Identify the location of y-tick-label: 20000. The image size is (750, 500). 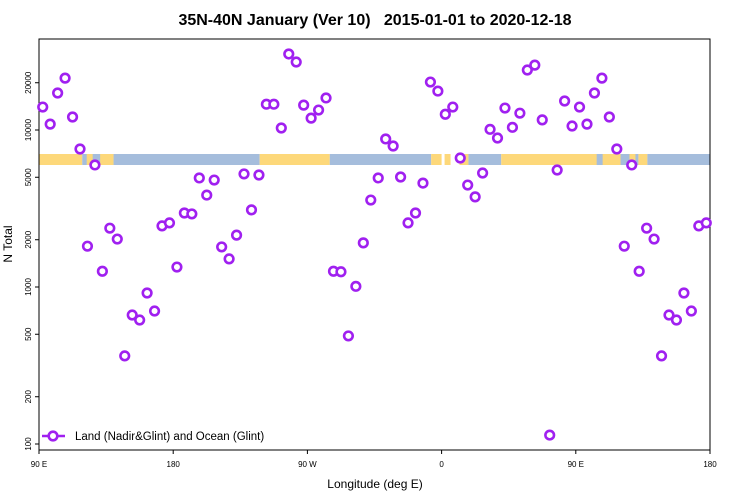
(28, 82).